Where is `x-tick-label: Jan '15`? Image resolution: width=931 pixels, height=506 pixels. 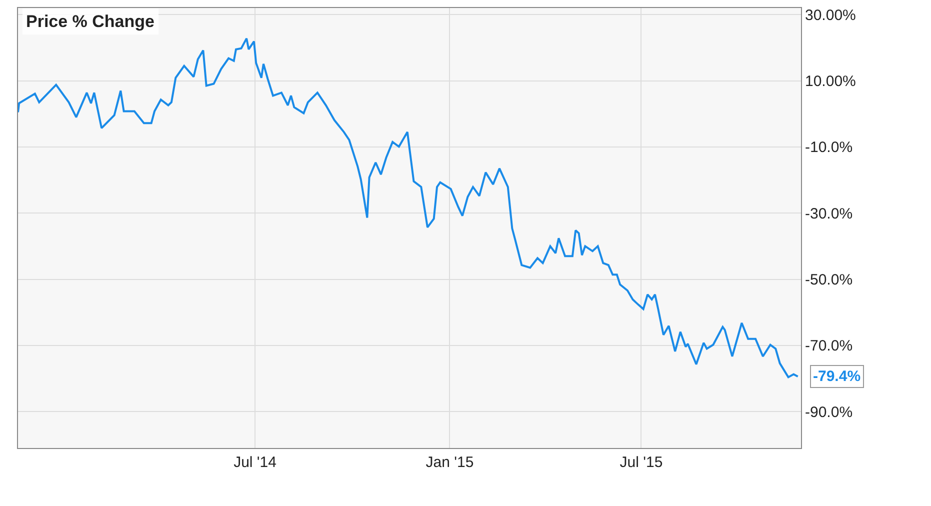
x-tick-label: Jan '15 is located at coordinates (450, 462).